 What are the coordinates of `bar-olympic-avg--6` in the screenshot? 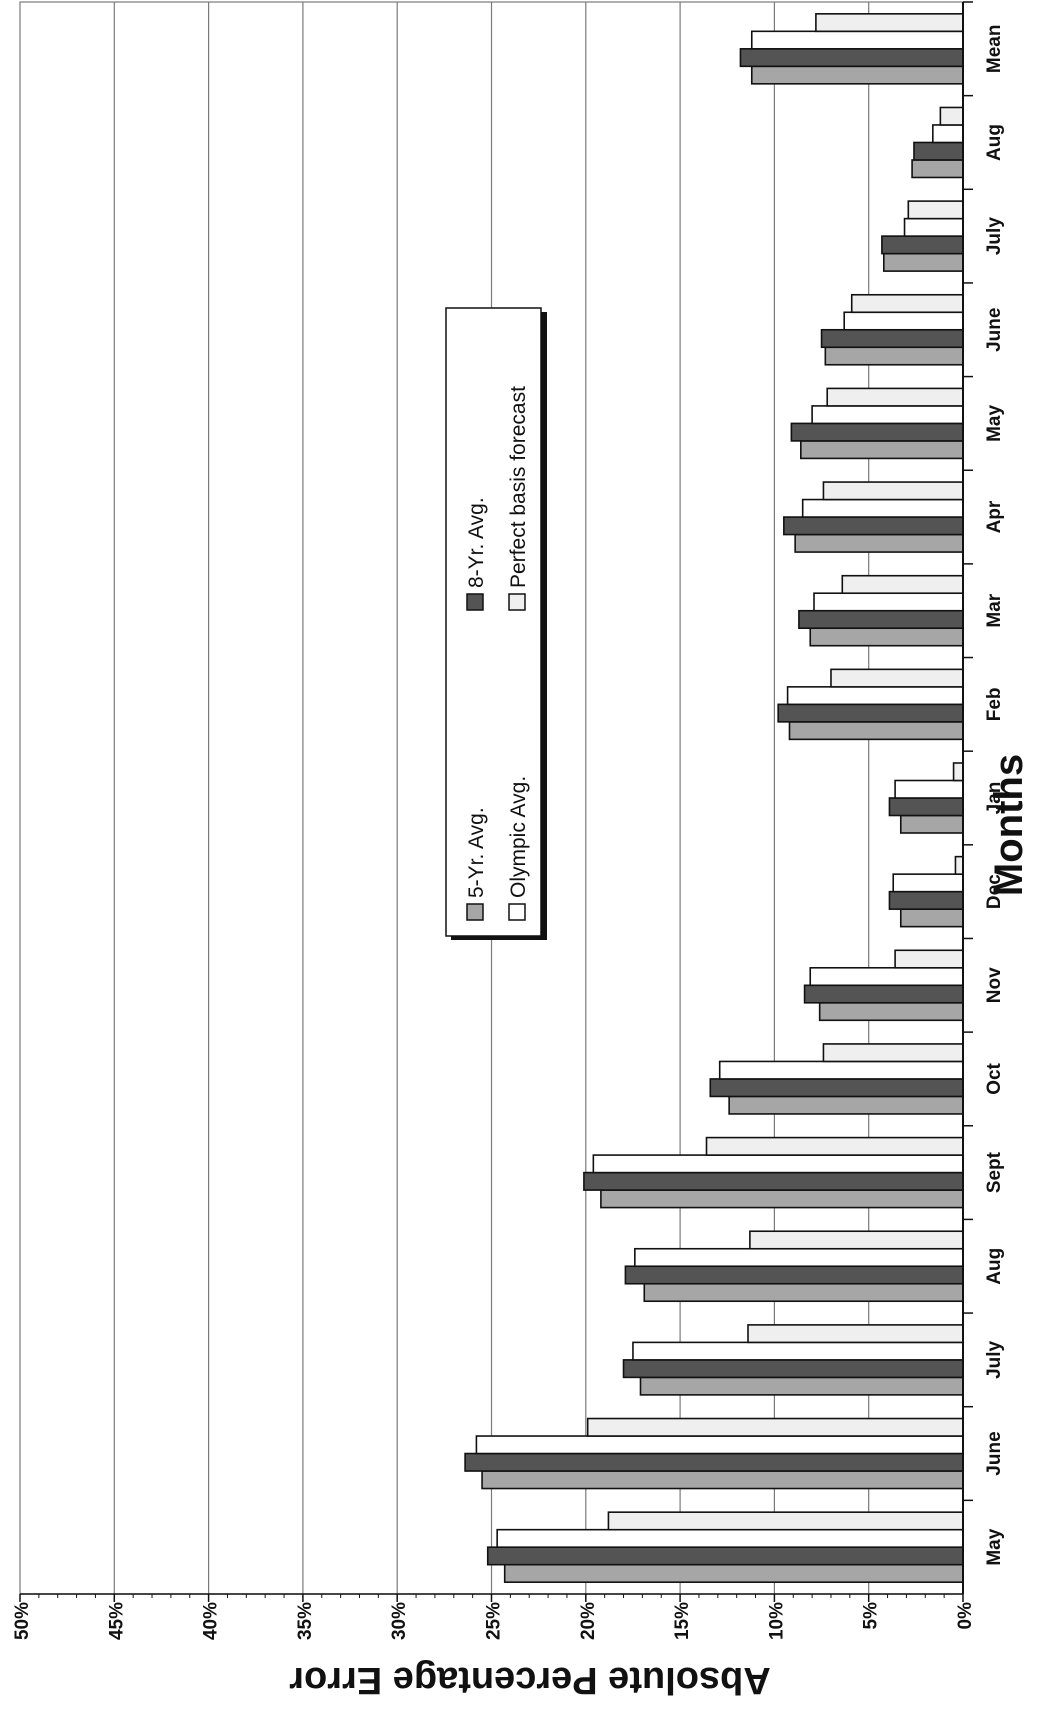 It's located at (886, 976).